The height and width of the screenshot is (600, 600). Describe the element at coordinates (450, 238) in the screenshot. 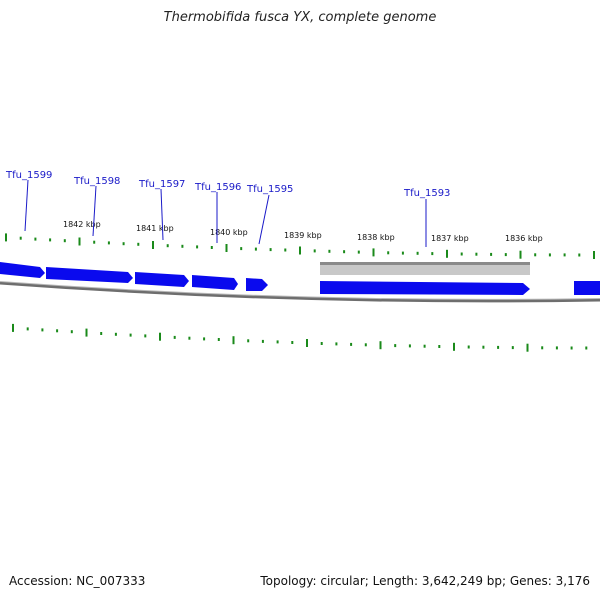

I see `kbp-label: 1837 kbp` at that location.